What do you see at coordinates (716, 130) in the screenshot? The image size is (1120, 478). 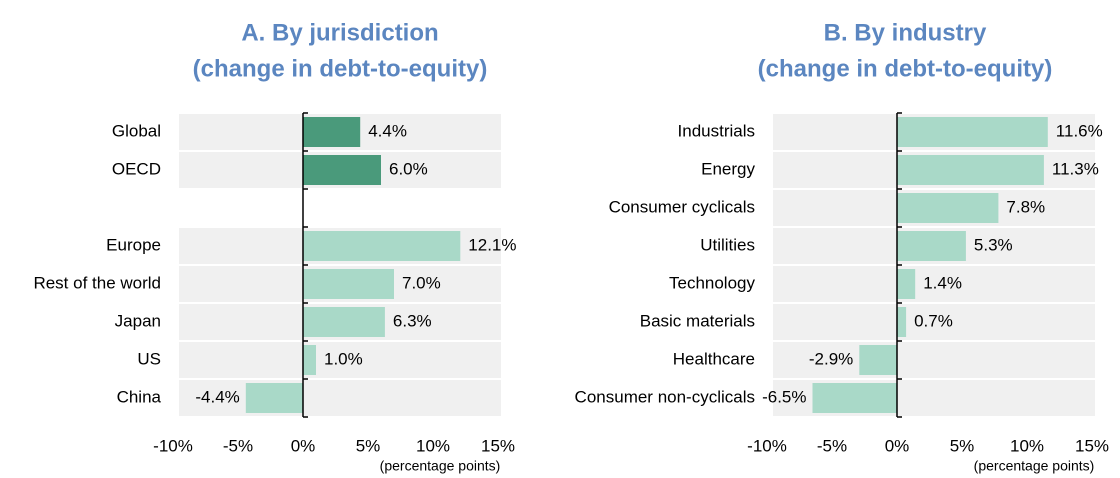 I see `category-label: Industrials` at bounding box center [716, 130].